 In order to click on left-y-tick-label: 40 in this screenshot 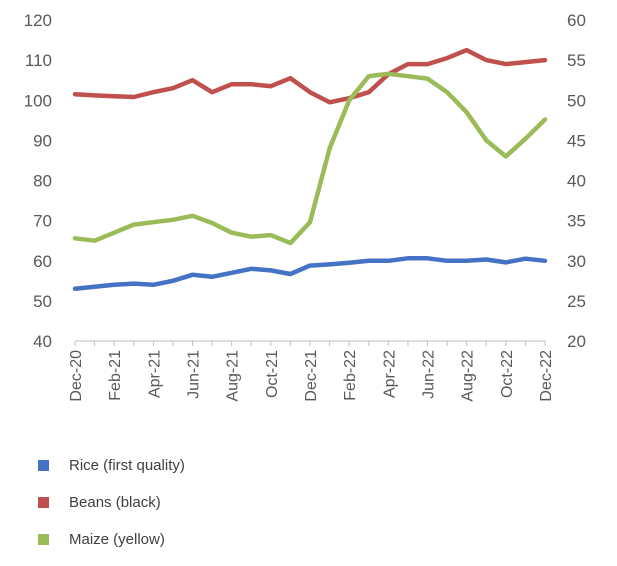, I will do `click(42, 341)`.